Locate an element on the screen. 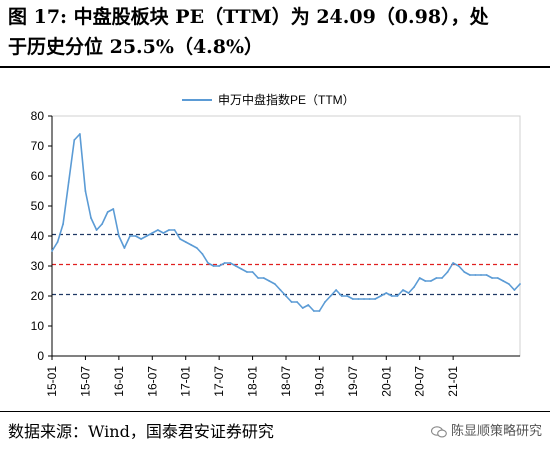 Image resolution: width=550 pixels, height=454 pixels. x-tick-label: 16-01 is located at coordinates (119, 381).